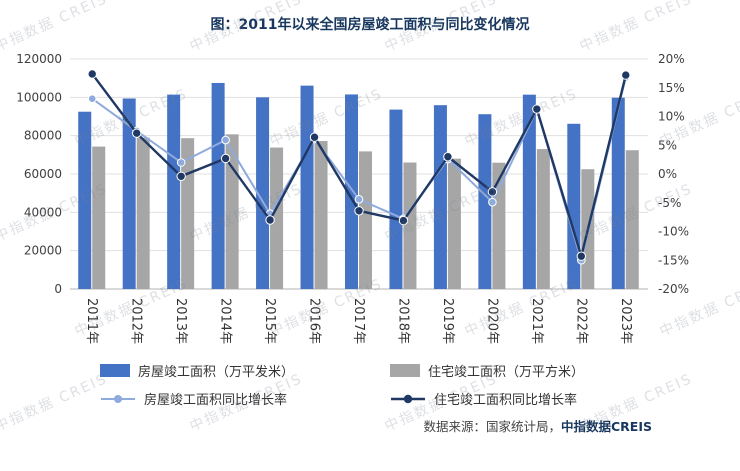 The width and height of the screenshot is (740, 471). What do you see at coordinates (536, 321) in the screenshot?
I see `x-axis-label: 2021年` at bounding box center [536, 321].